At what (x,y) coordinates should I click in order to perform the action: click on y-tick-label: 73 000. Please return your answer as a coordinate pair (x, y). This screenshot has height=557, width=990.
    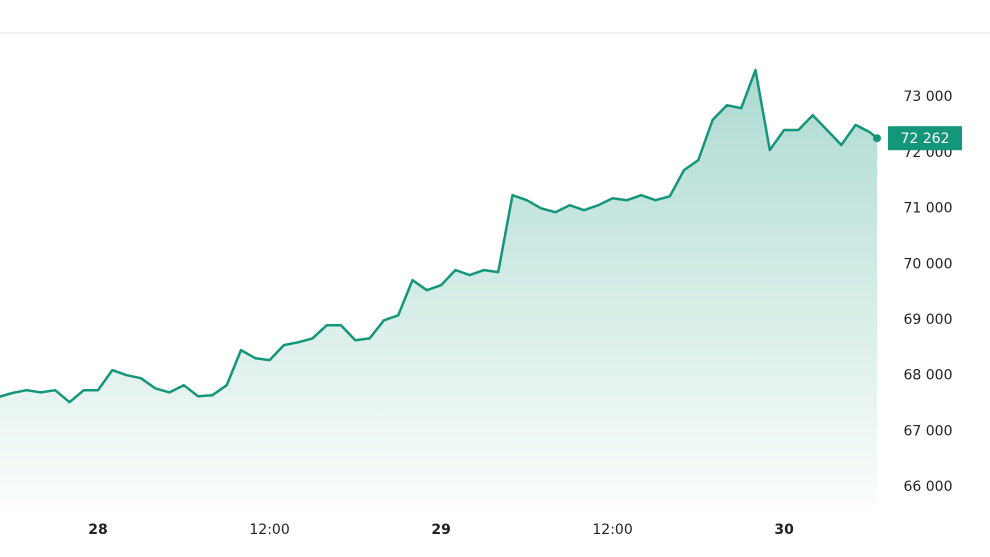
    Looking at the image, I should click on (928, 97).